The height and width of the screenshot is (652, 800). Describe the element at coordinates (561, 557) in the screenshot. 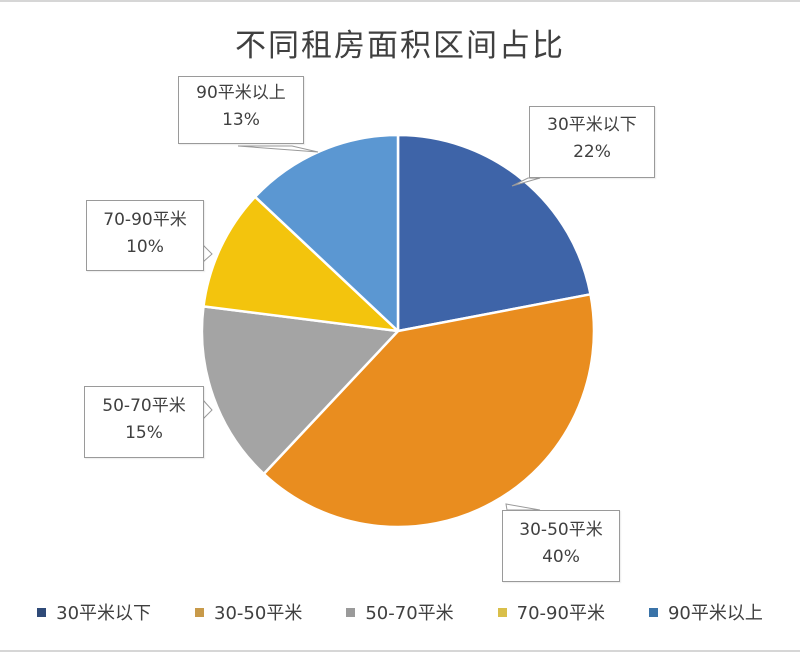

I see `callout-value: 40%` at that location.